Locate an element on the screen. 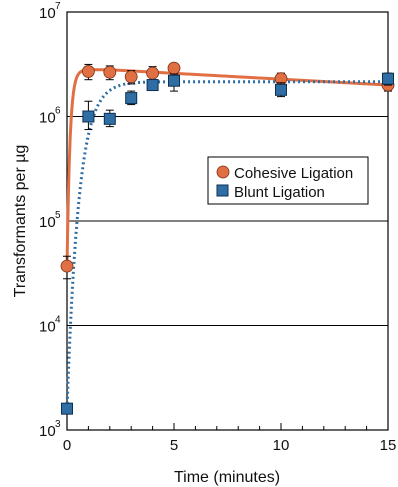 This screenshot has width=398, height=487. y-axis-title: Transformants per µg is located at coordinates (20, 221).